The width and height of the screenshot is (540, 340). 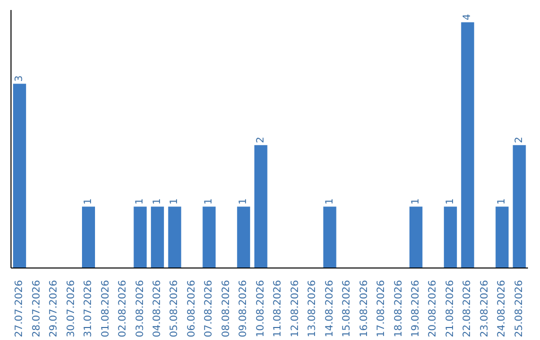 I want to click on x-tick-label: 07.08.2026, so click(x=209, y=309).